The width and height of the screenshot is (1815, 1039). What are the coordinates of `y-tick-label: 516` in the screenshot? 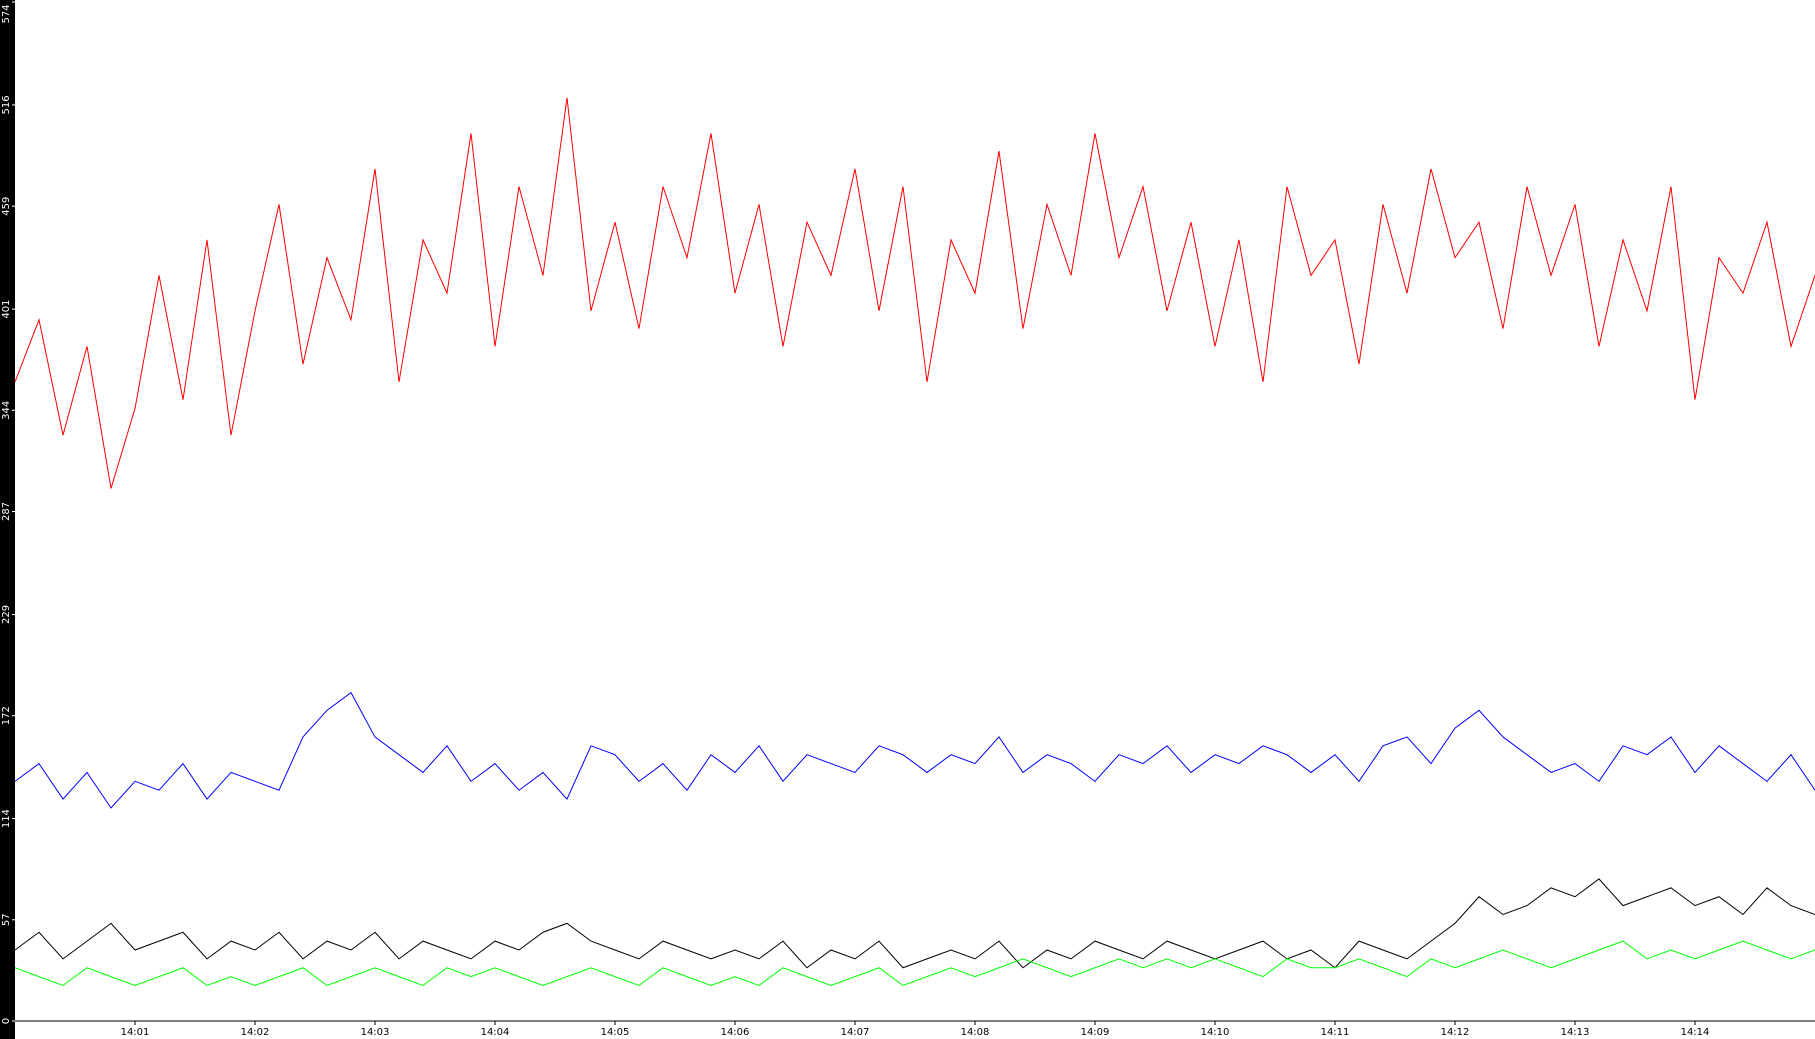 It's located at (6, 104).